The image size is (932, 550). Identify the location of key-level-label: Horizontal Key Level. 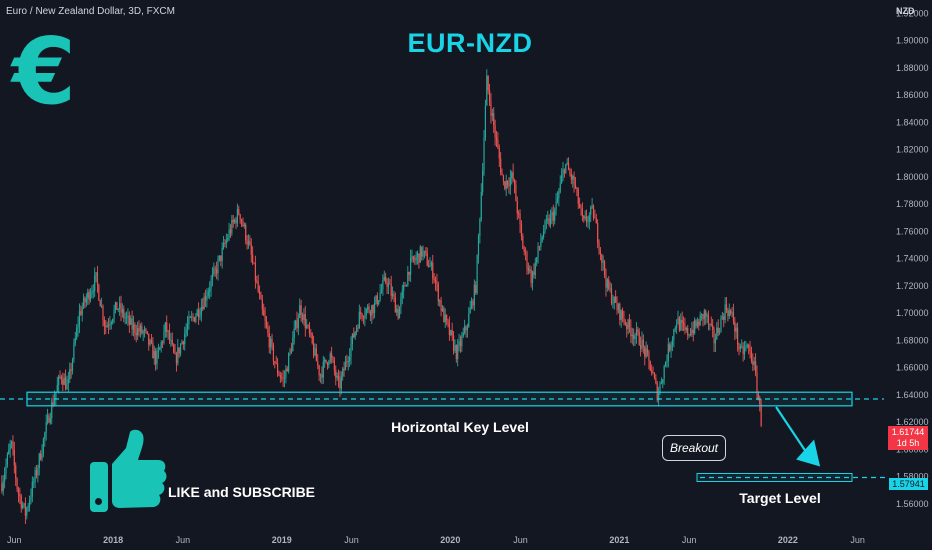
(460, 427).